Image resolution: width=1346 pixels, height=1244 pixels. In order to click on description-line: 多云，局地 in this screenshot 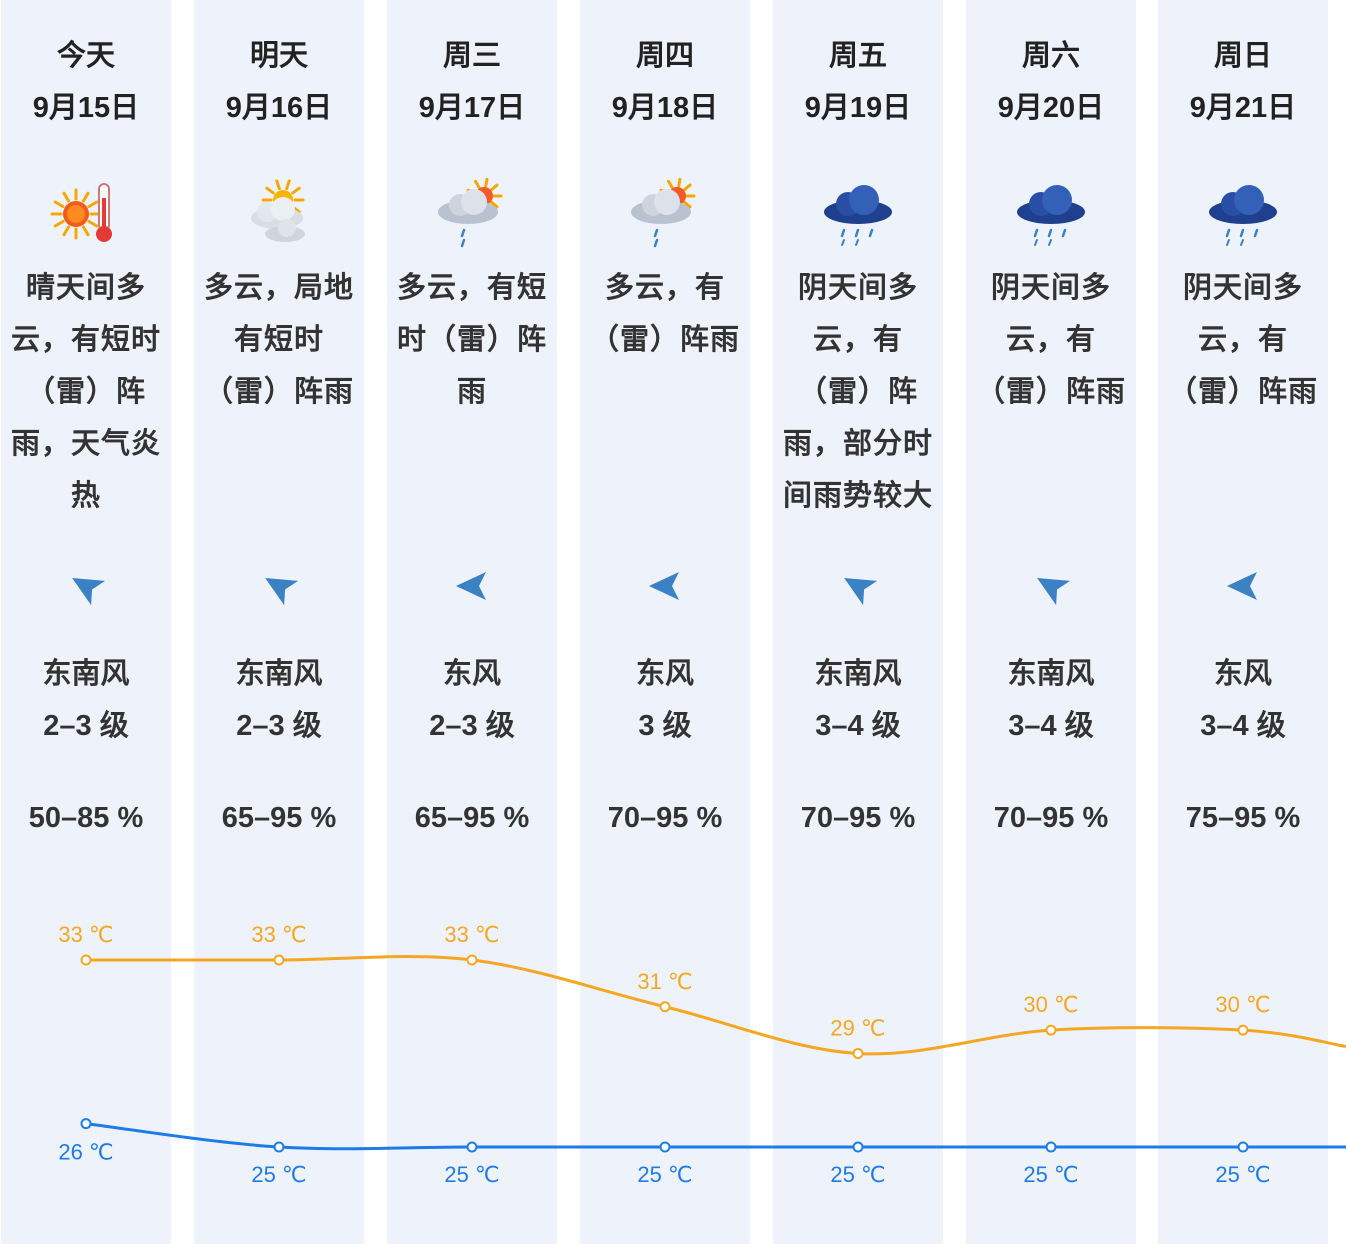, I will do `click(278, 288)`.